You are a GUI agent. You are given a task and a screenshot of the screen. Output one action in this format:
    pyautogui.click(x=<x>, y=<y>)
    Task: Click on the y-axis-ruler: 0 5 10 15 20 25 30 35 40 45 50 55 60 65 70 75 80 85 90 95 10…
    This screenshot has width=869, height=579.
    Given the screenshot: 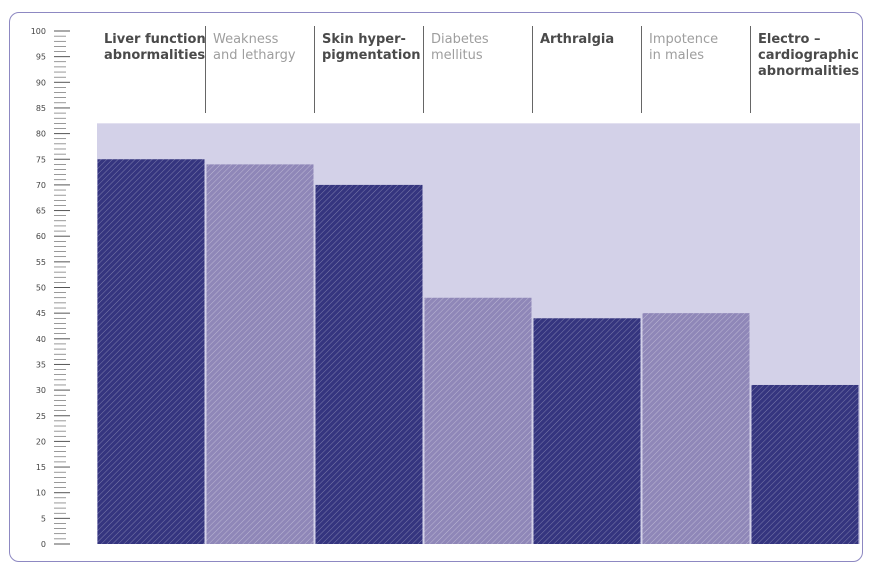 What is the action you would take?
    pyautogui.click(x=50, y=288)
    